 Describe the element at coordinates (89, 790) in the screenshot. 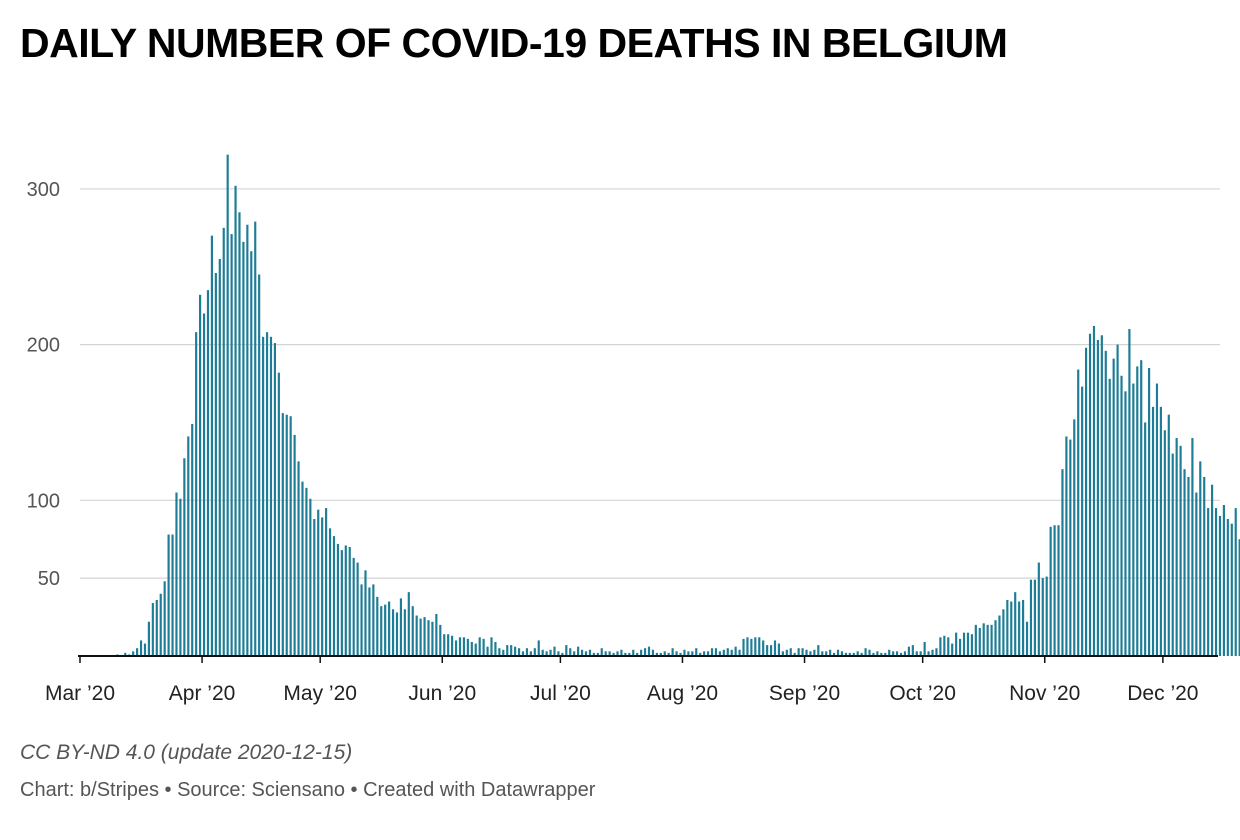

I see `credit-item: Chart: b/Stripes` at that location.